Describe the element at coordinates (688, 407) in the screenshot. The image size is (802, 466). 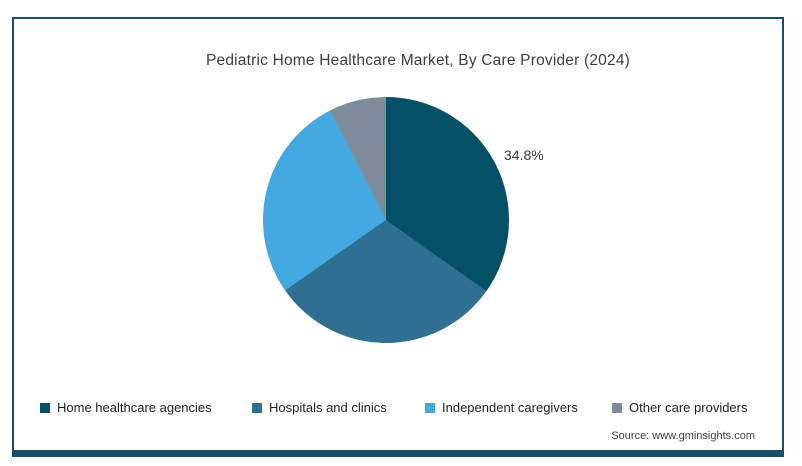
I see `legend-label: Other care providers` at that location.